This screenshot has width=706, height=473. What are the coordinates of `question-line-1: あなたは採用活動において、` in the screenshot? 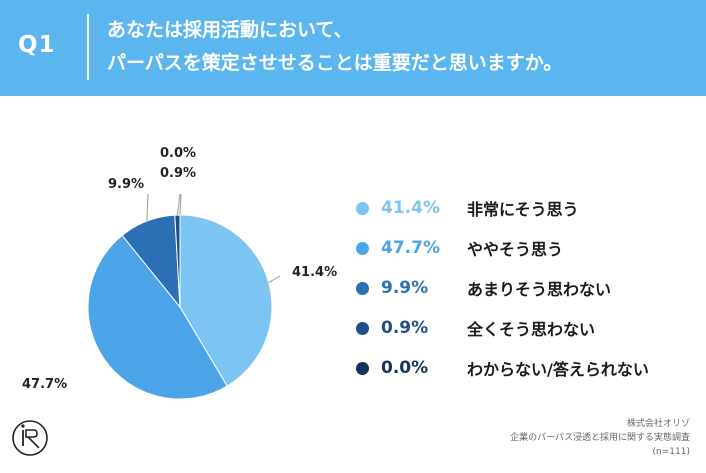 It's located at (230, 30).